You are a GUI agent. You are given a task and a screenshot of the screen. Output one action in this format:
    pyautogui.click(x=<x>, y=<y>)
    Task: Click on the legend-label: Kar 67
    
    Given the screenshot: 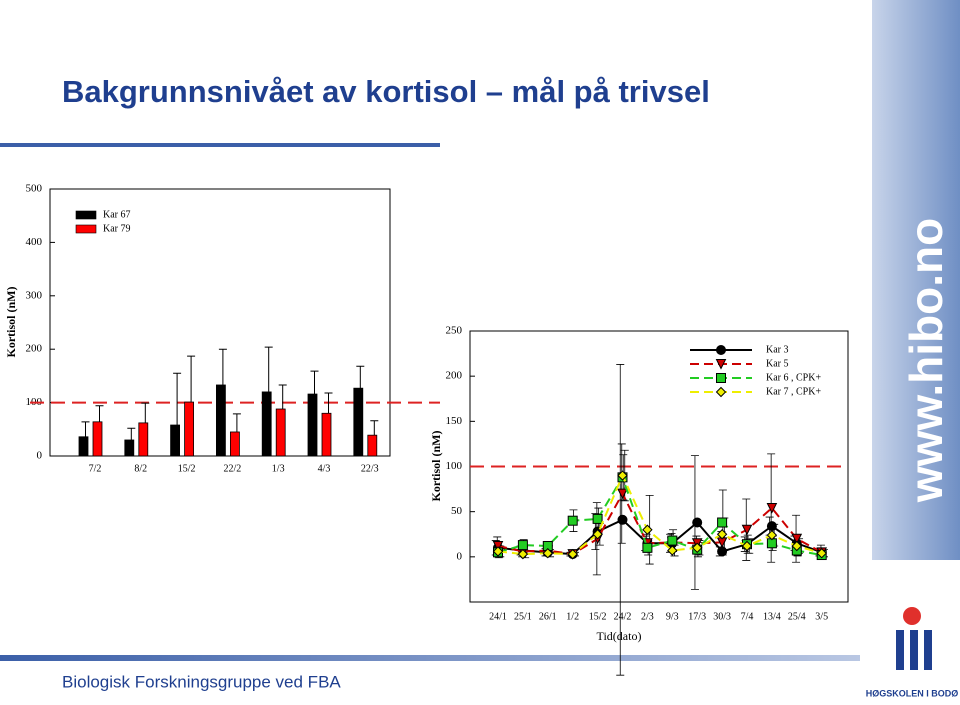 What is the action you would take?
    pyautogui.click(x=117, y=214)
    